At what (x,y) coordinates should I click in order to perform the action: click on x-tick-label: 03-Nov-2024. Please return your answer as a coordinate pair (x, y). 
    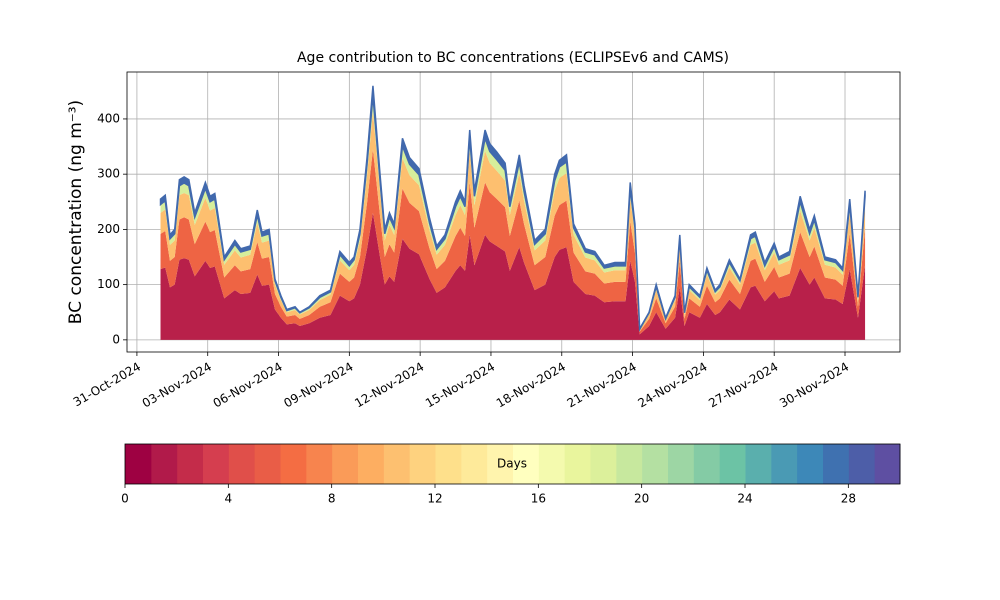
    Looking at the image, I should click on (177, 385).